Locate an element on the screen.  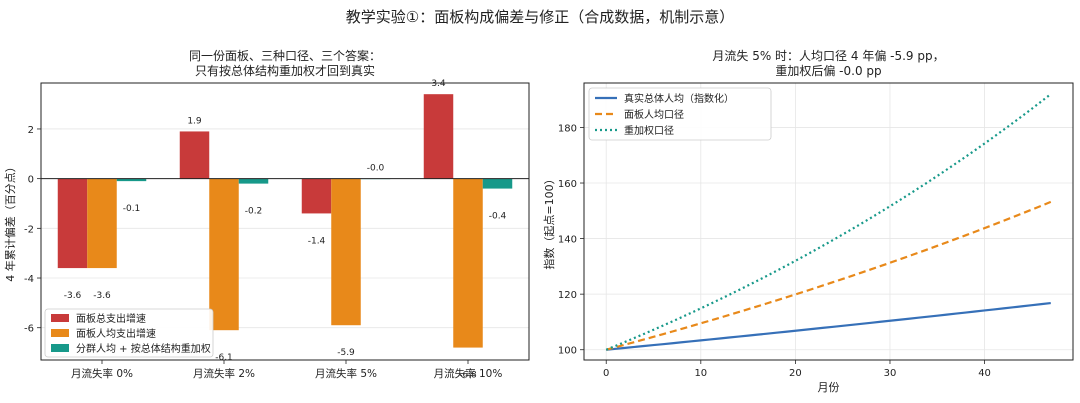
y-tick-label: 140 is located at coordinates (567, 240).